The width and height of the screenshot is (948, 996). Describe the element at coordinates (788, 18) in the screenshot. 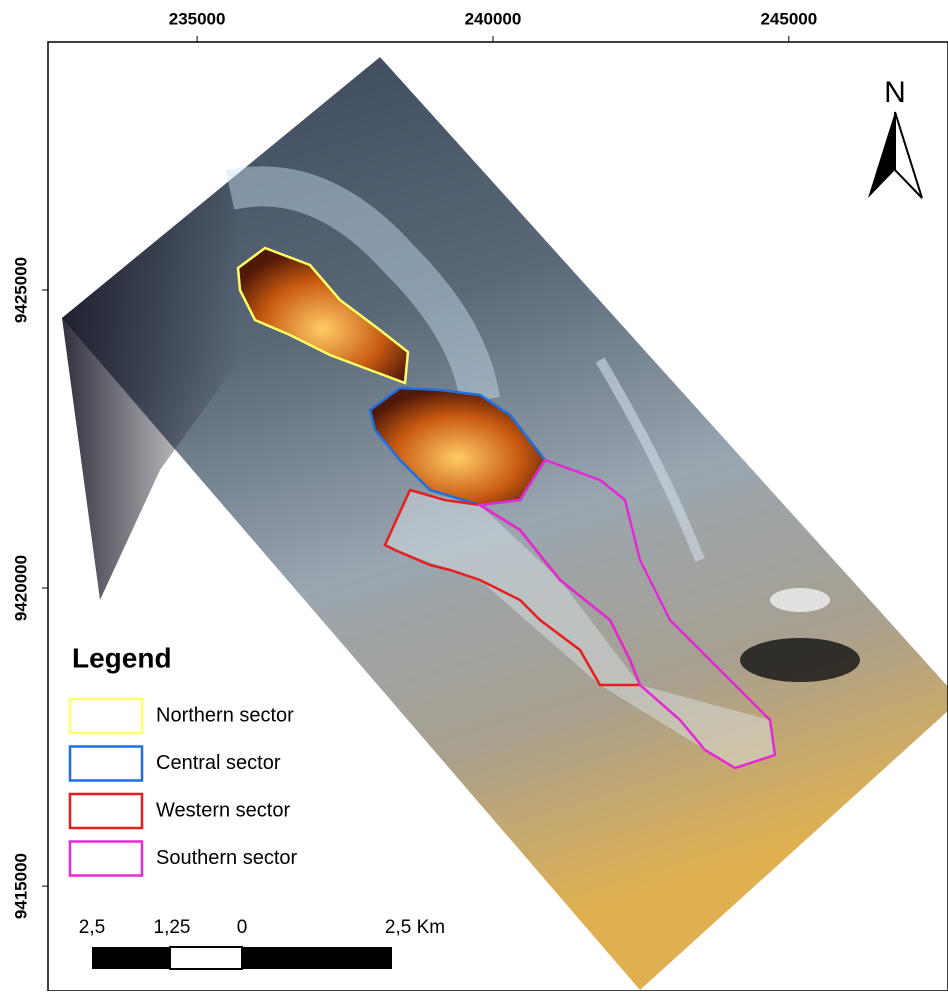

I see `x-tick-label: 245000` at that location.